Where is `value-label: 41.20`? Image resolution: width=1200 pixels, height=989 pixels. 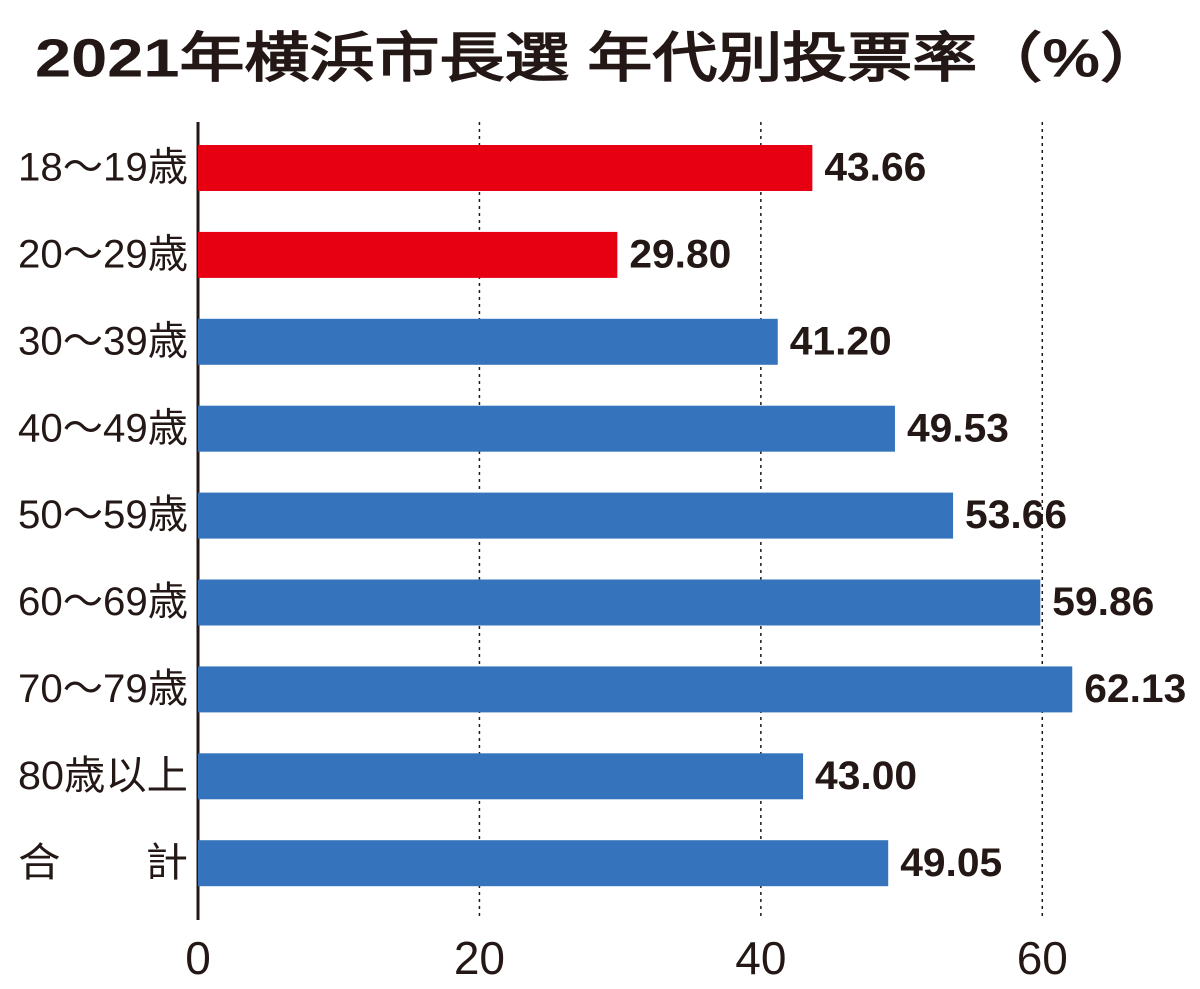 value-label: 41.20 is located at coordinates (841, 341).